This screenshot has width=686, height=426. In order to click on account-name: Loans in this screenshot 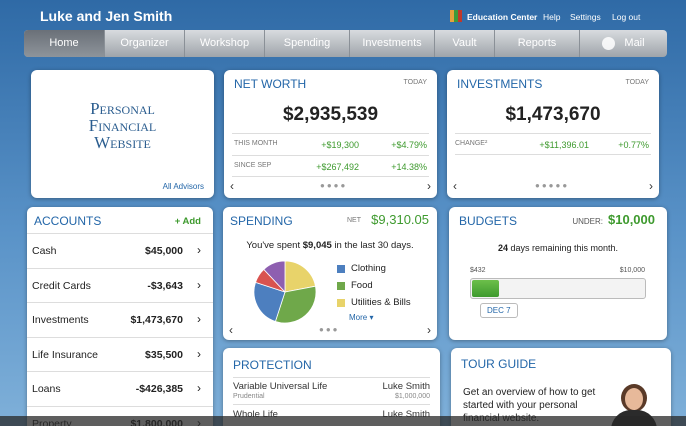, I will do `click(46, 389)`.